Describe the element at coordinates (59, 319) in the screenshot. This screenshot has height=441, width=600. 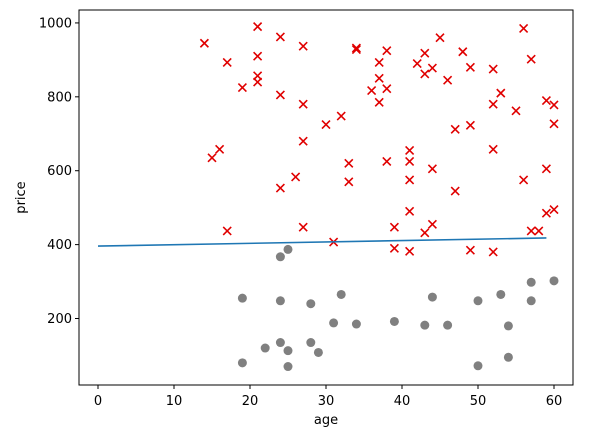
I see `y-tick-label: 200` at that location.